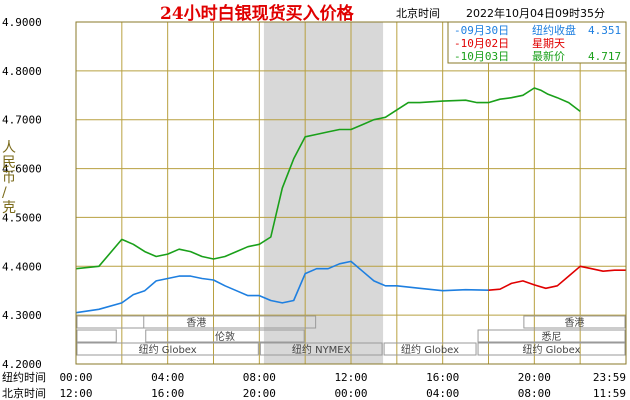 The width and height of the screenshot is (630, 400). Describe the element at coordinates (22, 22) in the screenshot. I see `y-tick-label: 4.9000` at that location.